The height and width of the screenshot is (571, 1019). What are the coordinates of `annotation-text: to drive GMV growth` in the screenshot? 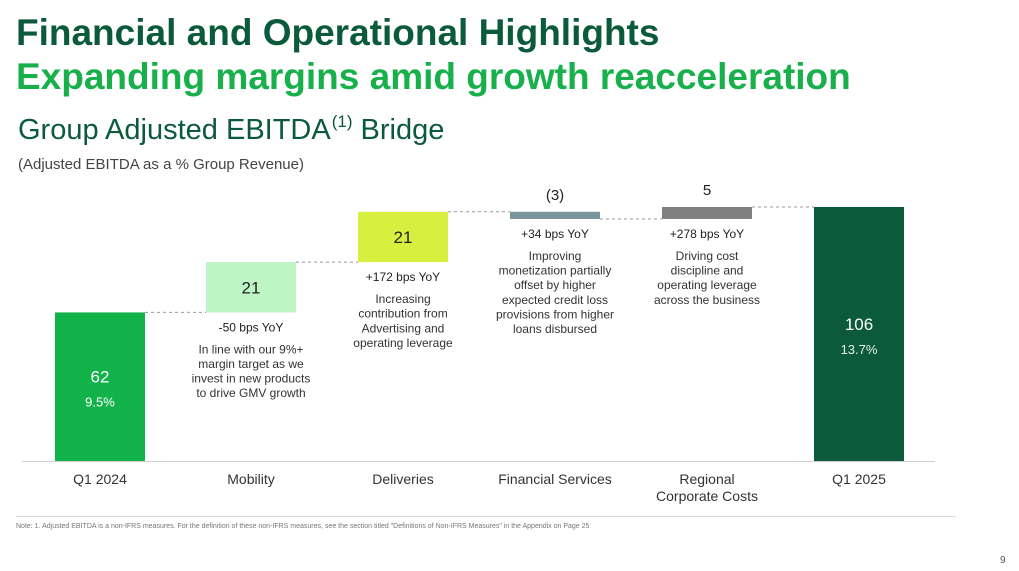 It's located at (250, 393).